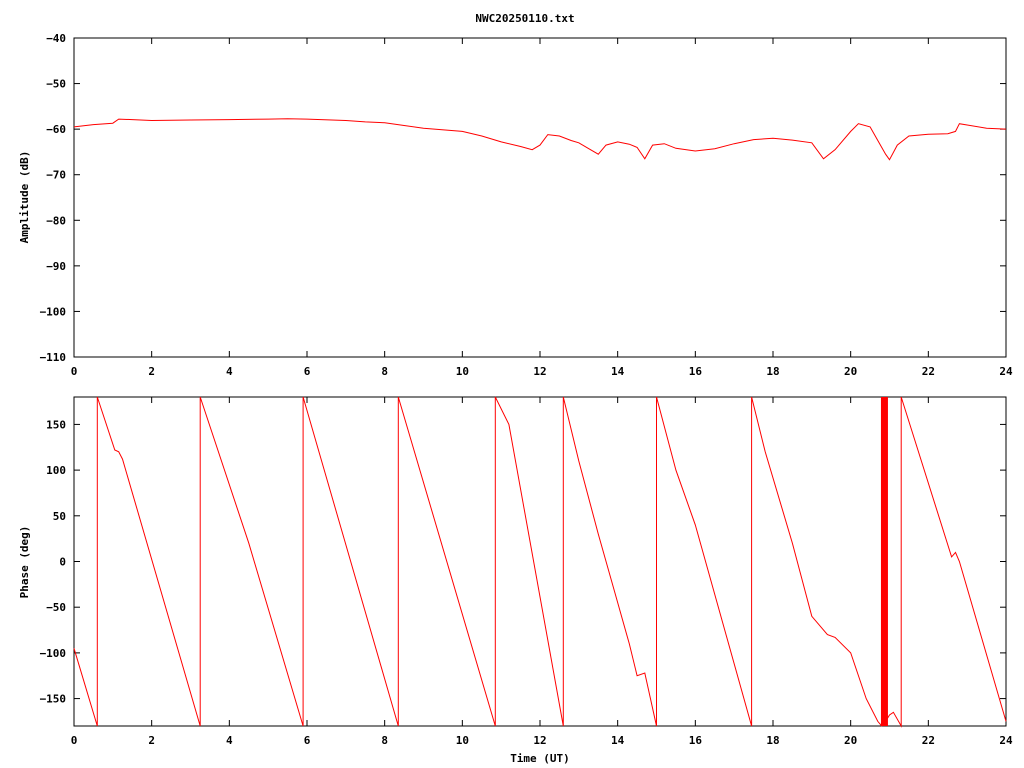 This screenshot has width=1024, height=768. I want to click on amplitude-x-tick-label: 10, so click(462, 371).